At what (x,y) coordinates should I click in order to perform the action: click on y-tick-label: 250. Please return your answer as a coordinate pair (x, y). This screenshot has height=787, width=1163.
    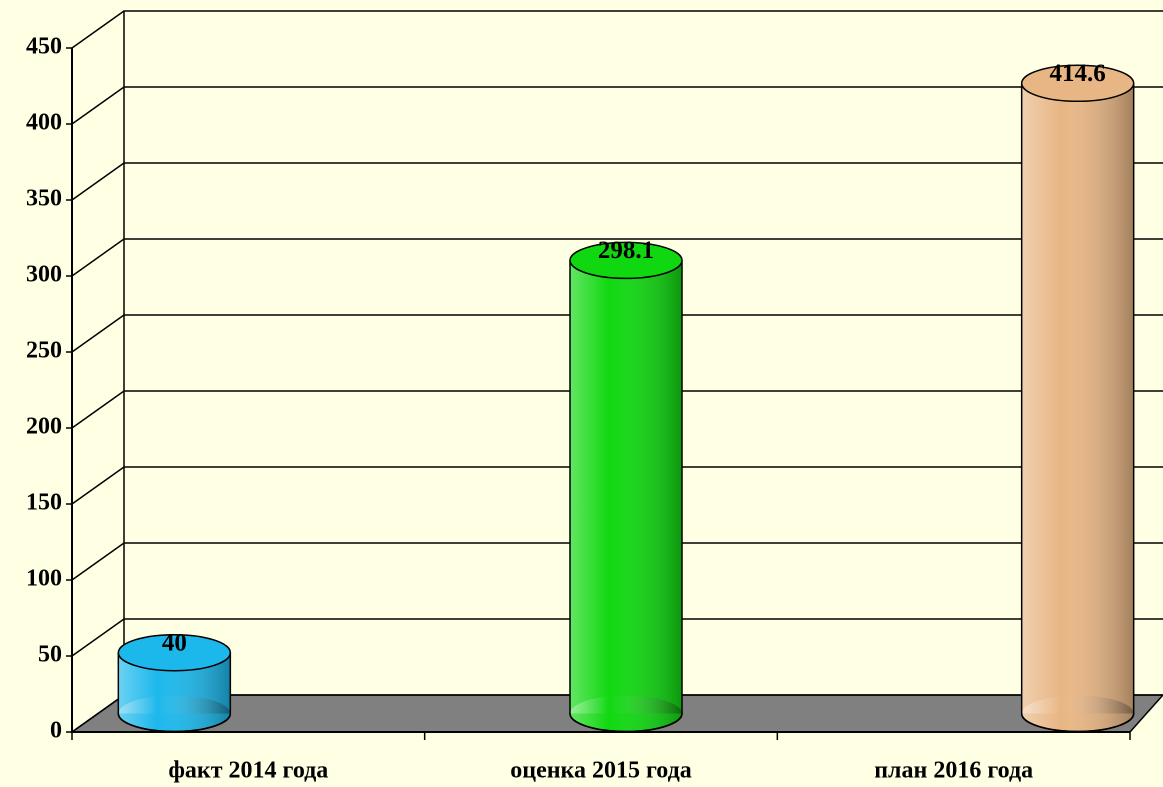
    Looking at the image, I should click on (44, 351).